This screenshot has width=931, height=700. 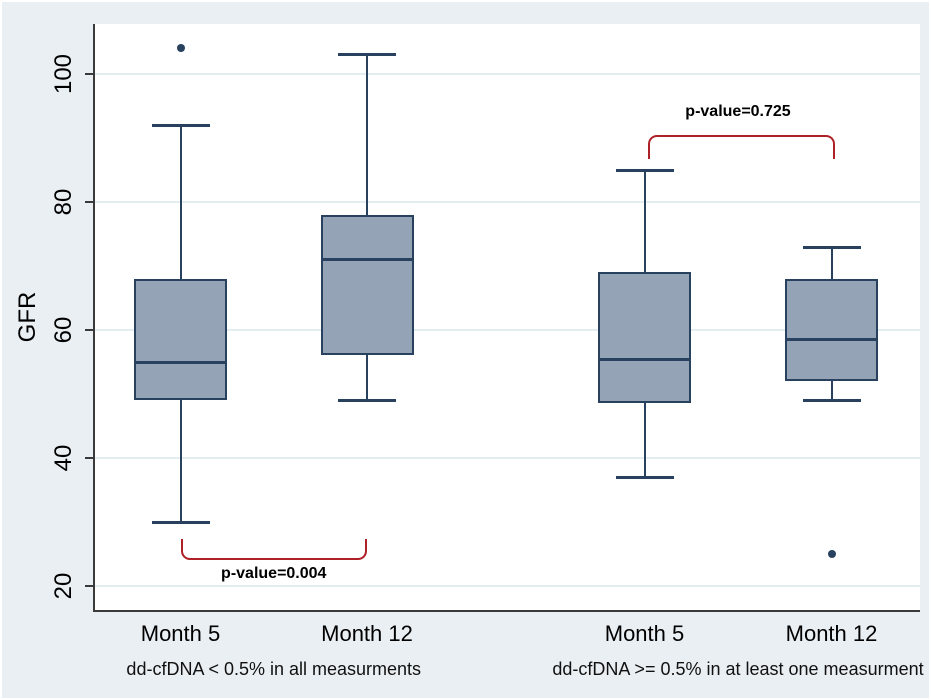 I want to click on y-tick-label: 60, so click(x=63, y=330).